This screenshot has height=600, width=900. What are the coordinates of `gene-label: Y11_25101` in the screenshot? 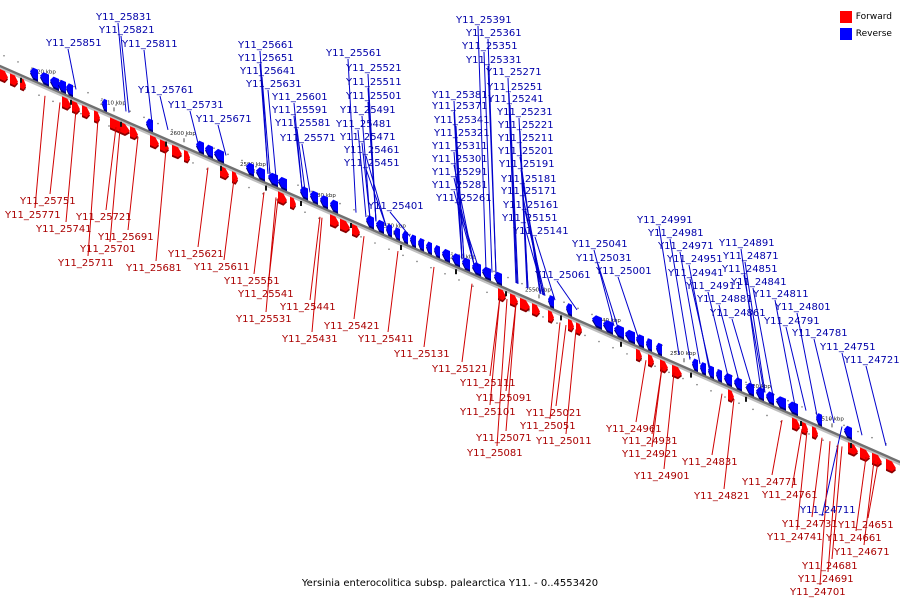 It's located at (487, 412).